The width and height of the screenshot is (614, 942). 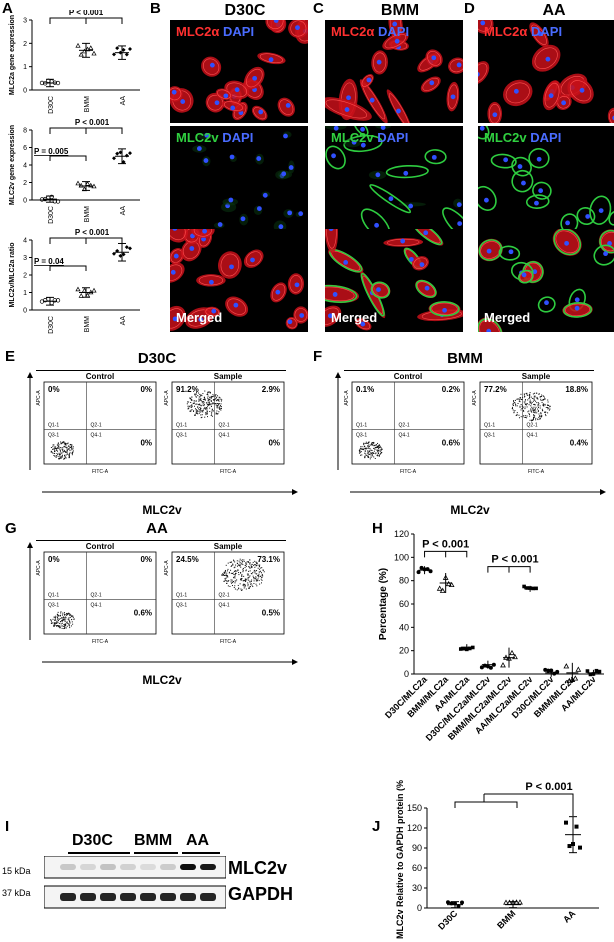 I want to click on micrograph-image, so click(x=394, y=71).